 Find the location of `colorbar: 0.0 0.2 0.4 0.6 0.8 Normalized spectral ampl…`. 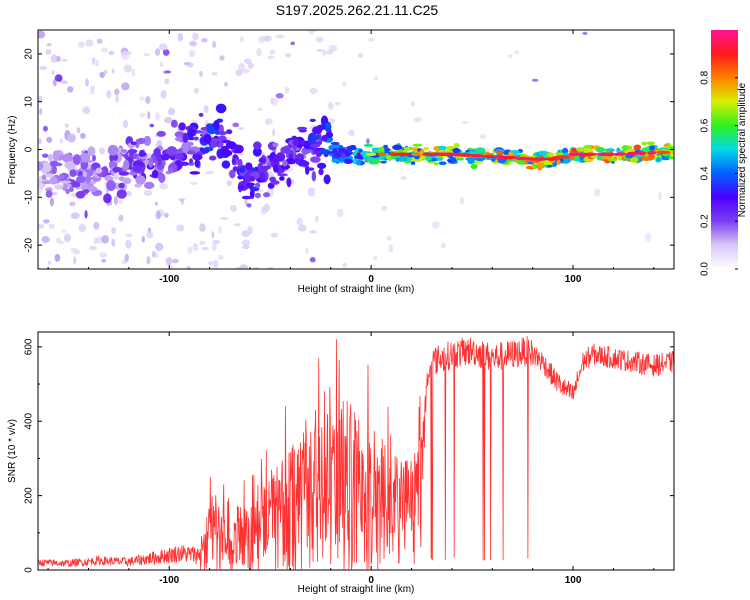

colorbar: 0.0 0.2 0.4 0.6 0.8 Normalized spectral ampl… is located at coordinates (724, 153).